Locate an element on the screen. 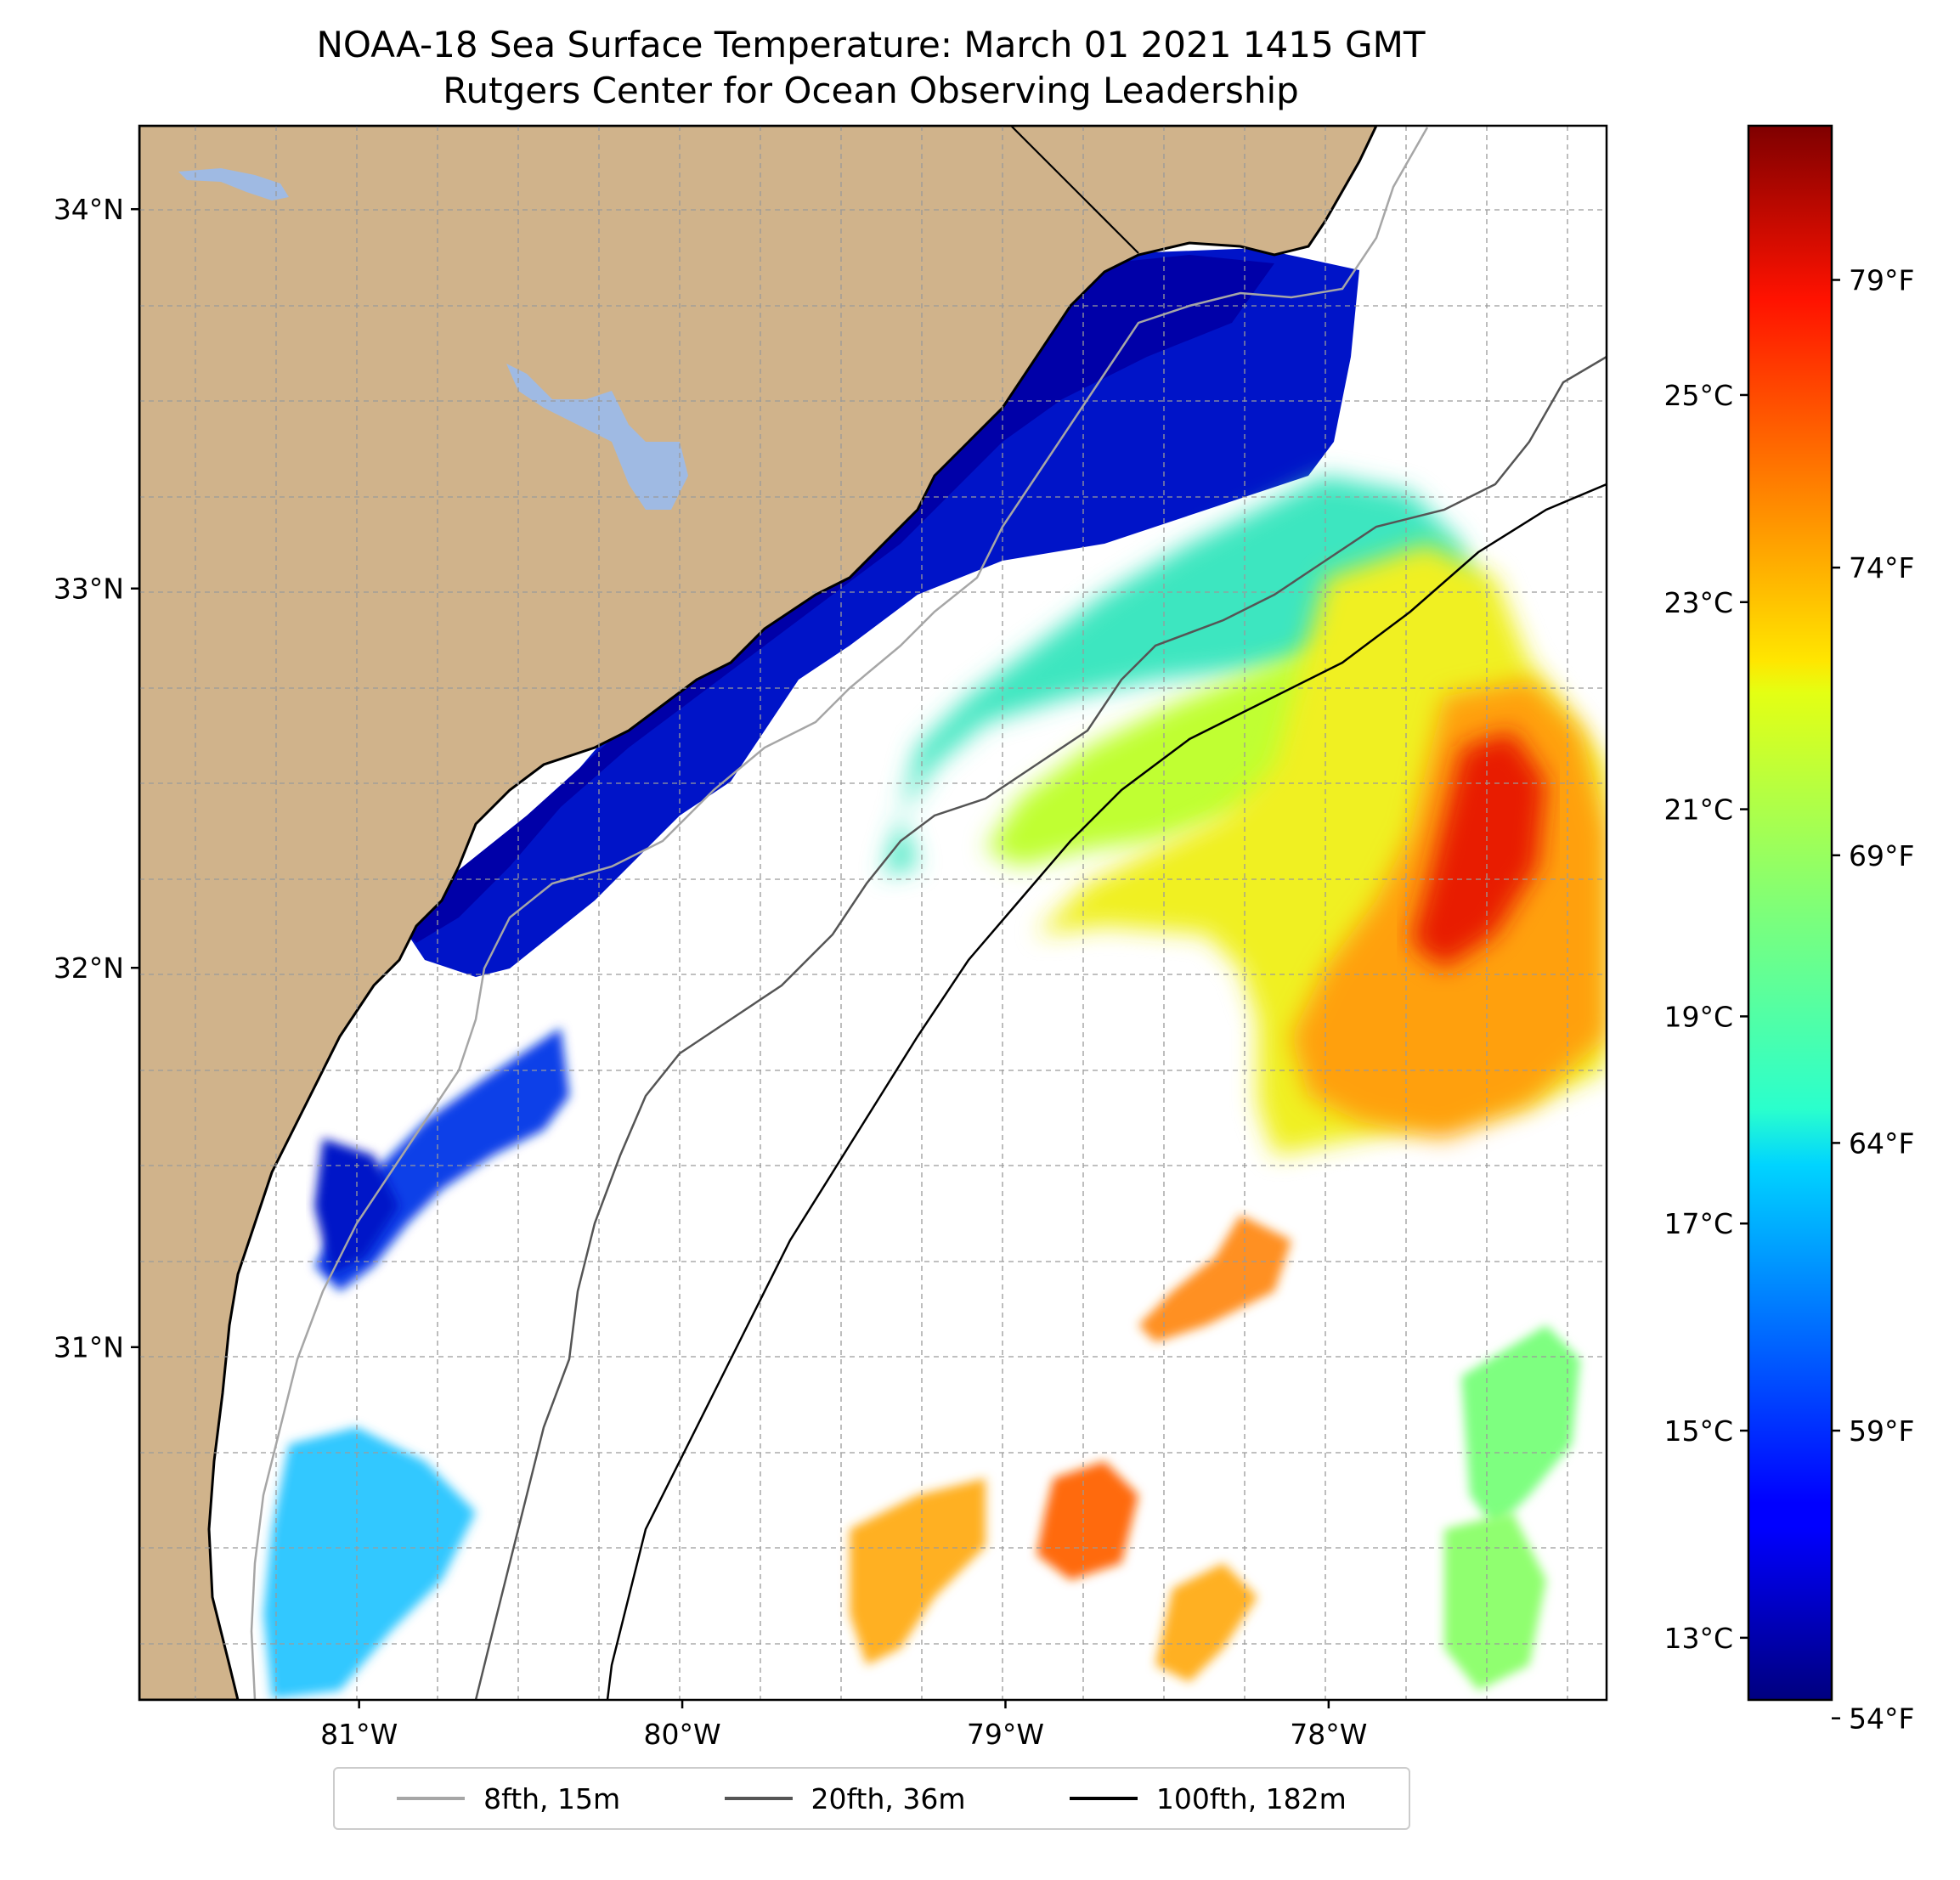 The width and height of the screenshot is (1960, 1880). colorbar-celsius-axis: 13°C 15°C 17°C 19°C 21°C 23°C 25°C is located at coordinates (1705, 1017).